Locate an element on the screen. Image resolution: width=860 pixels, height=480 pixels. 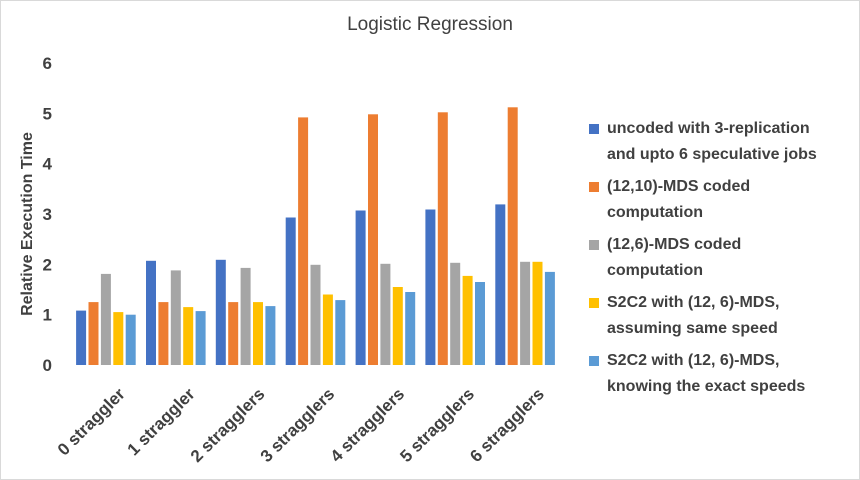
bar-series4-cat1 is located at coordinates (200, 338).